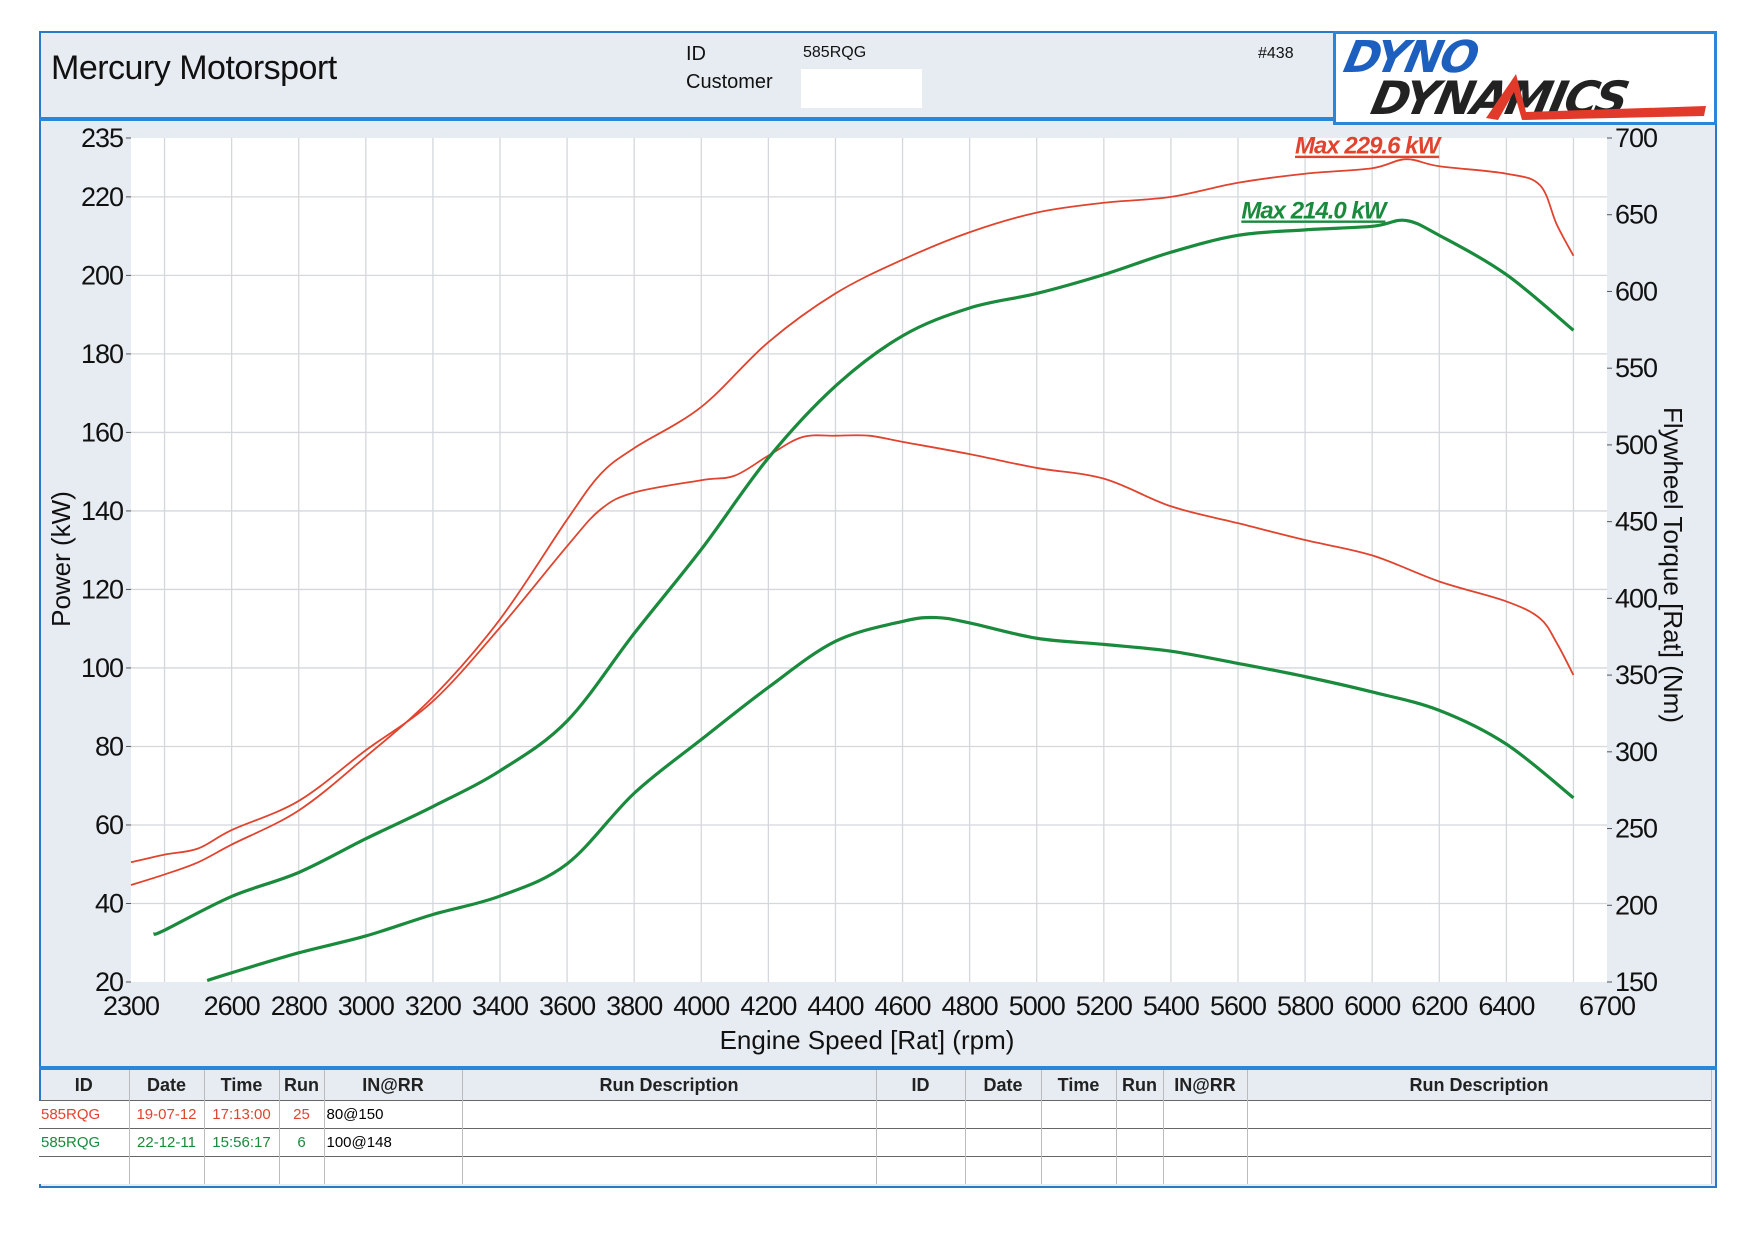 The height and width of the screenshot is (1241, 1754). What do you see at coordinates (242, 1114) in the screenshot?
I see `cell-time: 17:13:00` at bounding box center [242, 1114].